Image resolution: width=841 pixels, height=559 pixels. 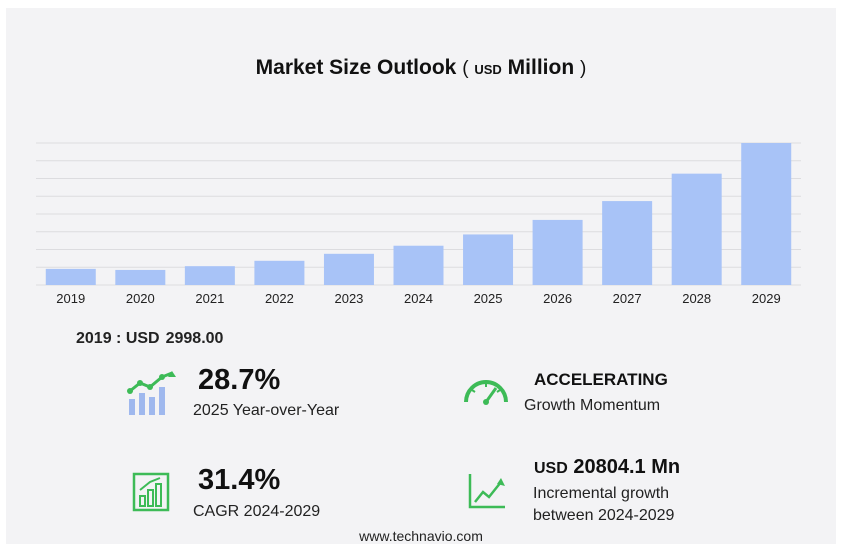 I want to click on bar-2025, so click(x=488, y=259).